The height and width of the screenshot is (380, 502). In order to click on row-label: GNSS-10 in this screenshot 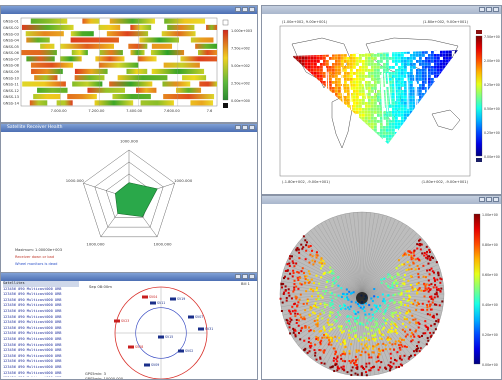, I will do `click(11, 78)`.